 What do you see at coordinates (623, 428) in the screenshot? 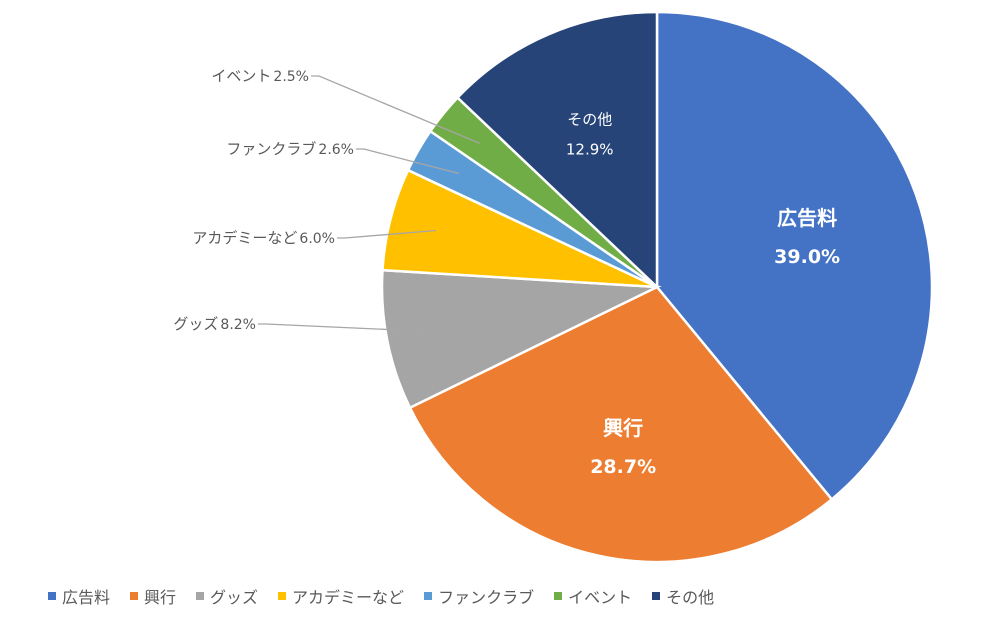
I see `data-label-category: 興行` at bounding box center [623, 428].